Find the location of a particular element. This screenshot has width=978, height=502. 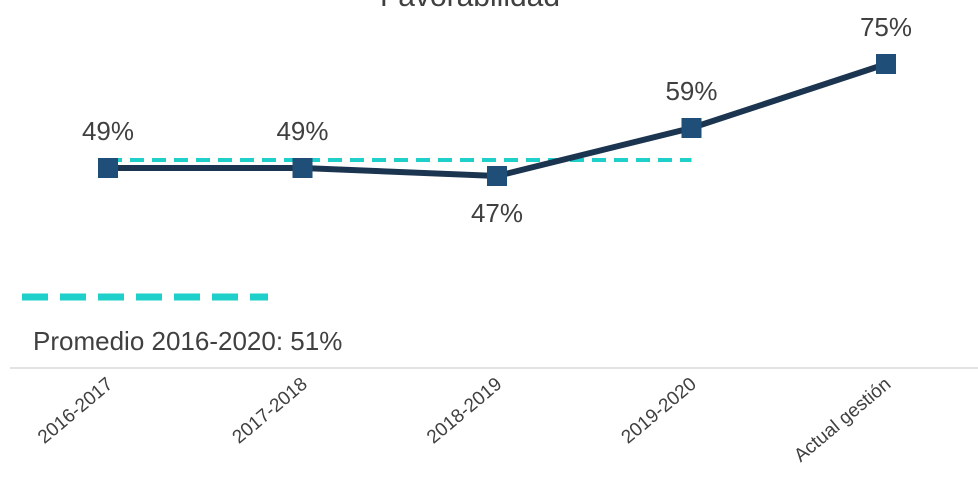

x-tick-label: 2018-2019 is located at coordinates (464, 411).